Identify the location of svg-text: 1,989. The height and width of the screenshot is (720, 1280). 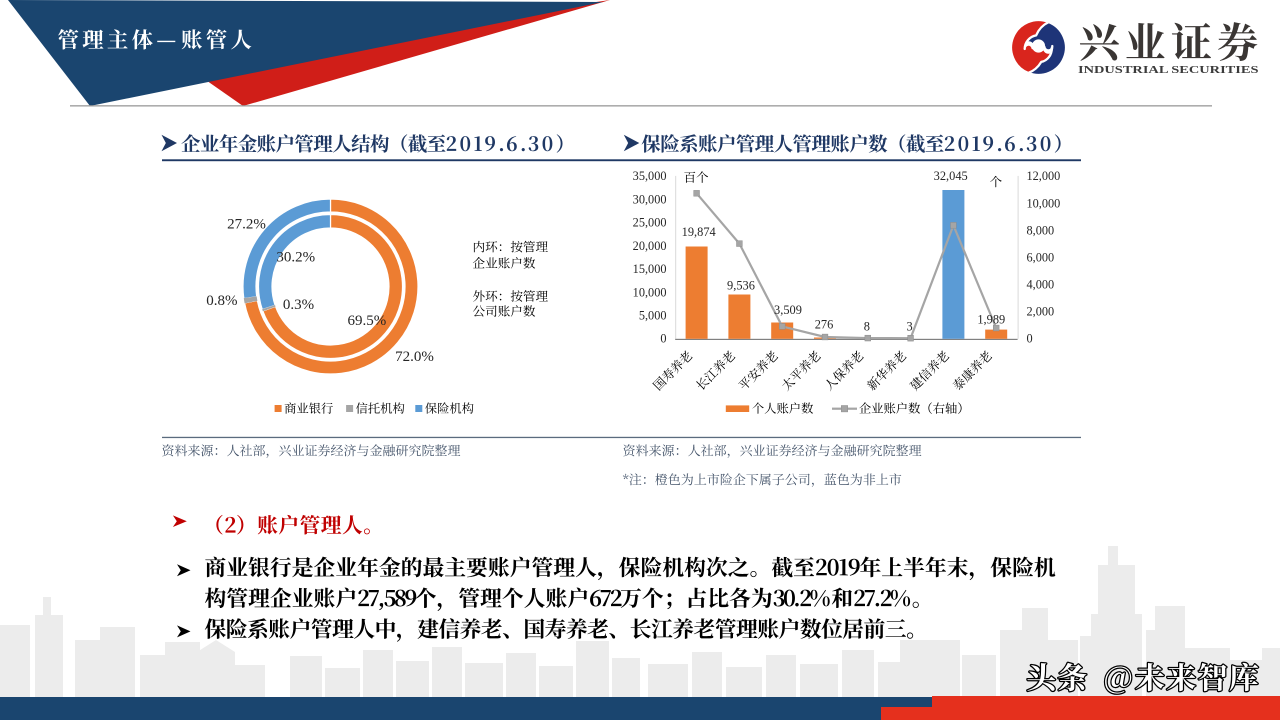
(991, 319).